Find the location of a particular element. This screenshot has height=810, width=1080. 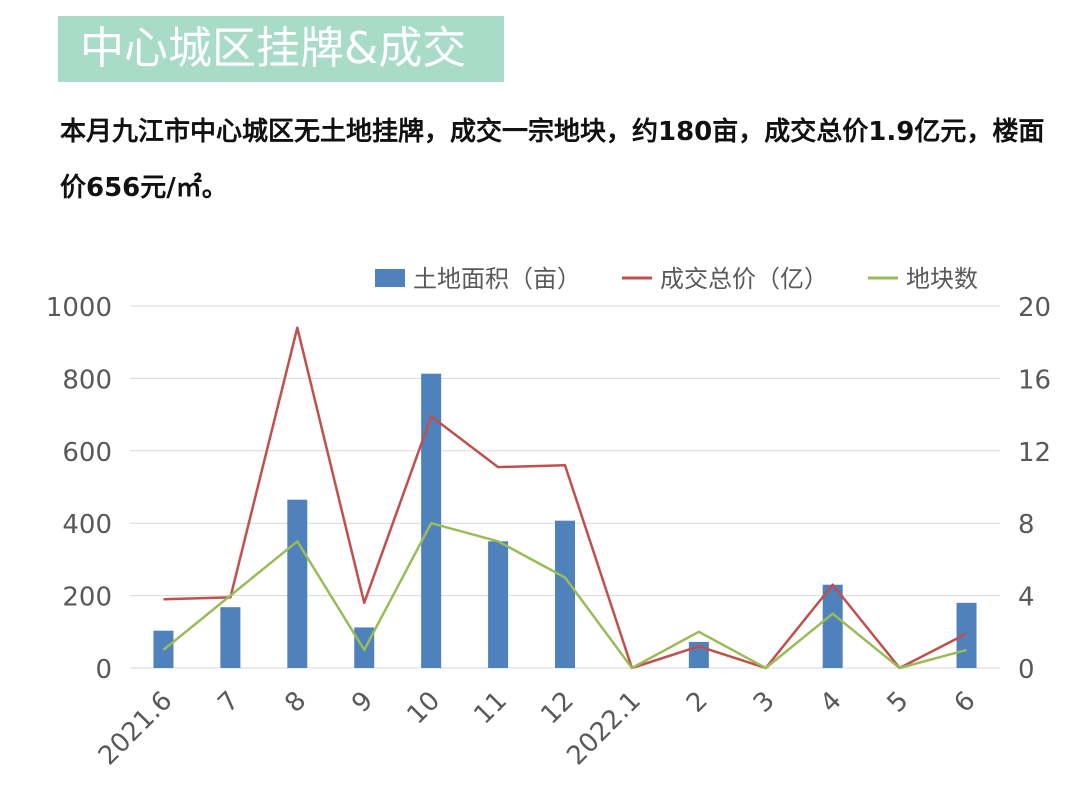

legend-label: 成交总价（亿） is located at coordinates (744, 279).